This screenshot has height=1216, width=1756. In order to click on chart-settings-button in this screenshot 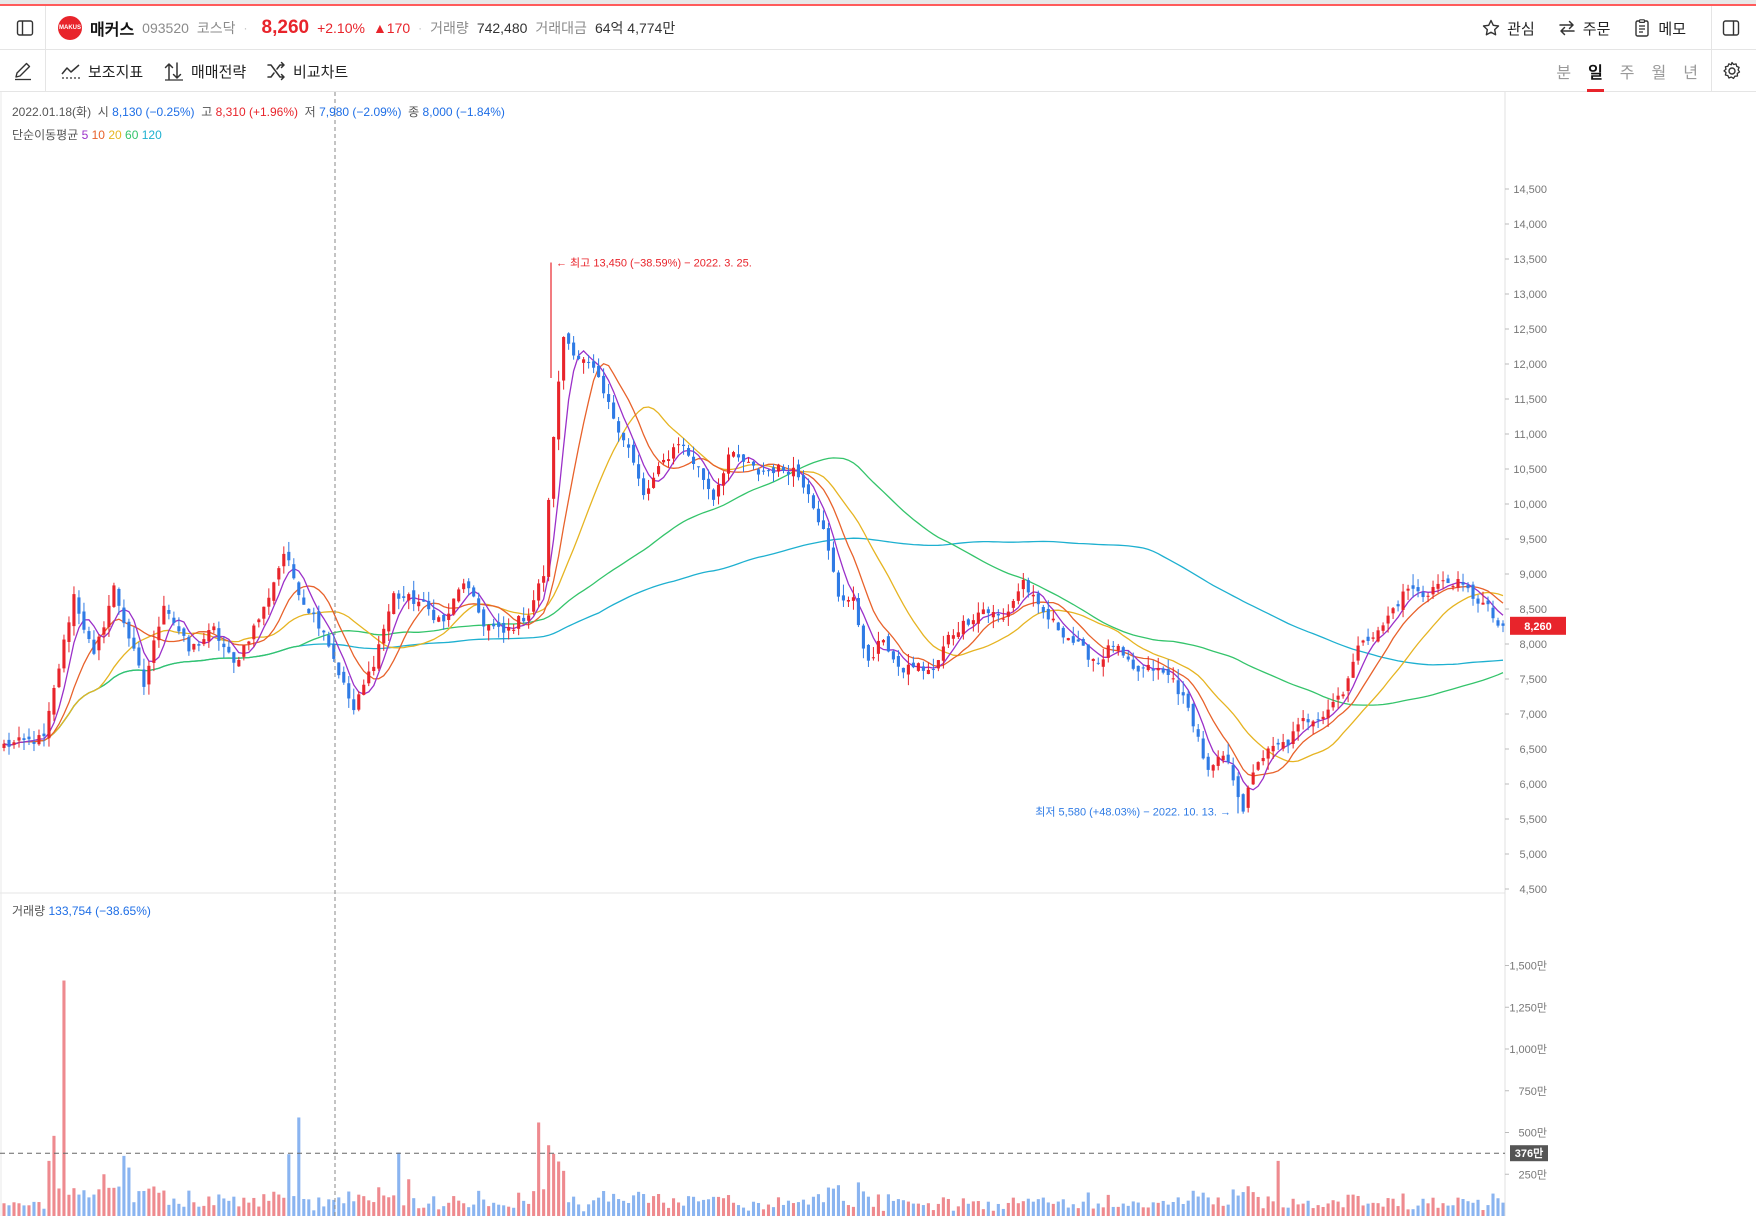, I will do `click(1732, 71)`.